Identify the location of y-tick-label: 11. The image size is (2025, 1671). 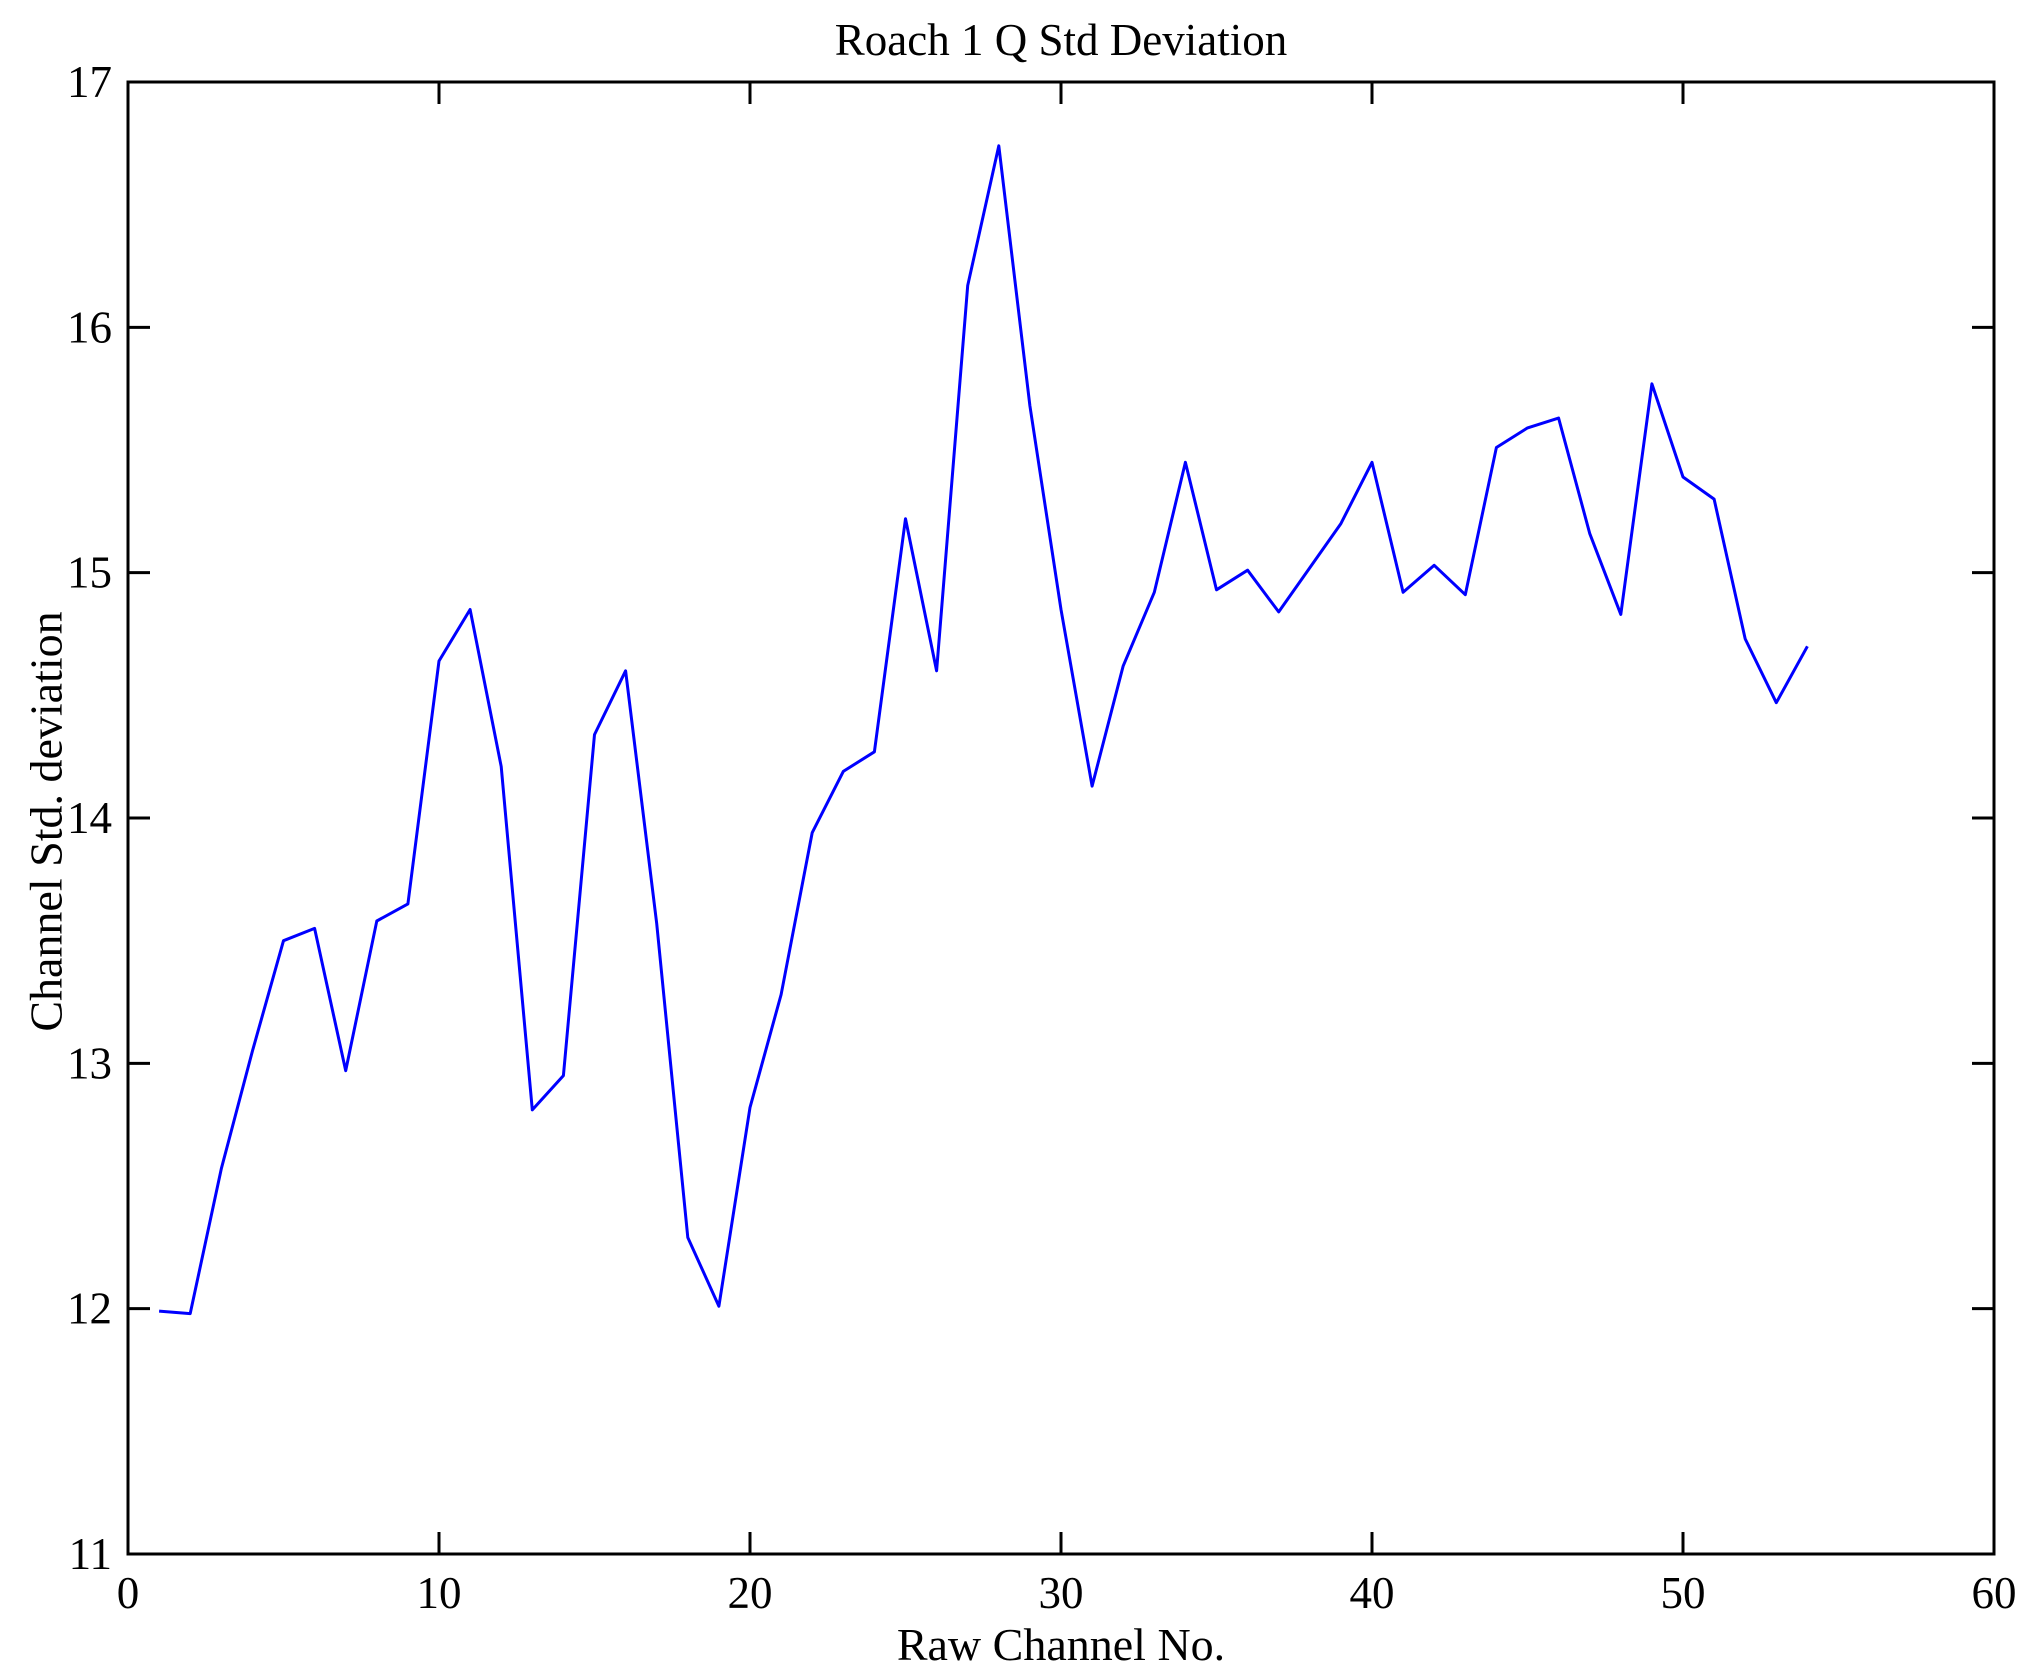
(90, 1554).